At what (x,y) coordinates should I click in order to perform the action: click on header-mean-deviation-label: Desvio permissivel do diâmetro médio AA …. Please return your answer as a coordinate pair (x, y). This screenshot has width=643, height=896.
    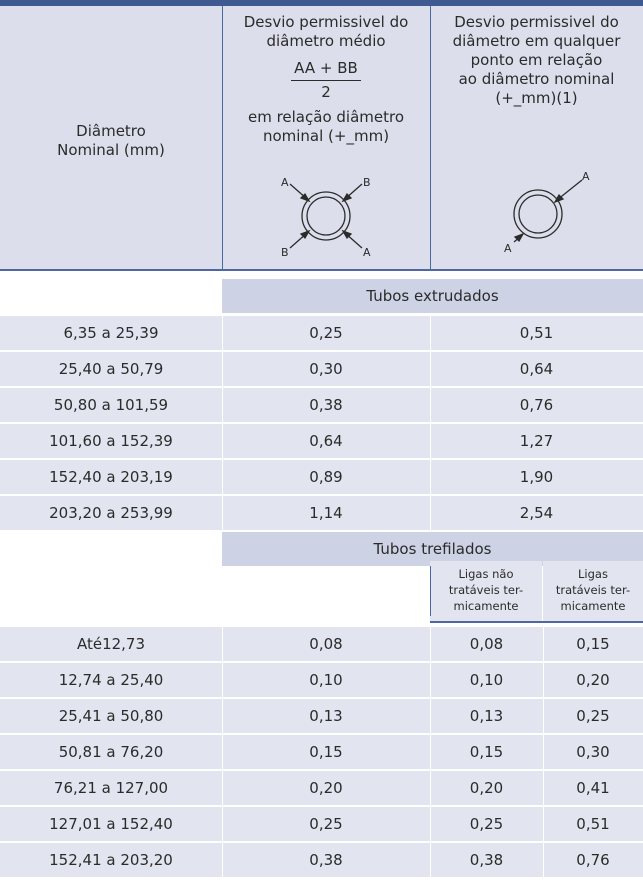
    Looking at the image, I should click on (326, 79).